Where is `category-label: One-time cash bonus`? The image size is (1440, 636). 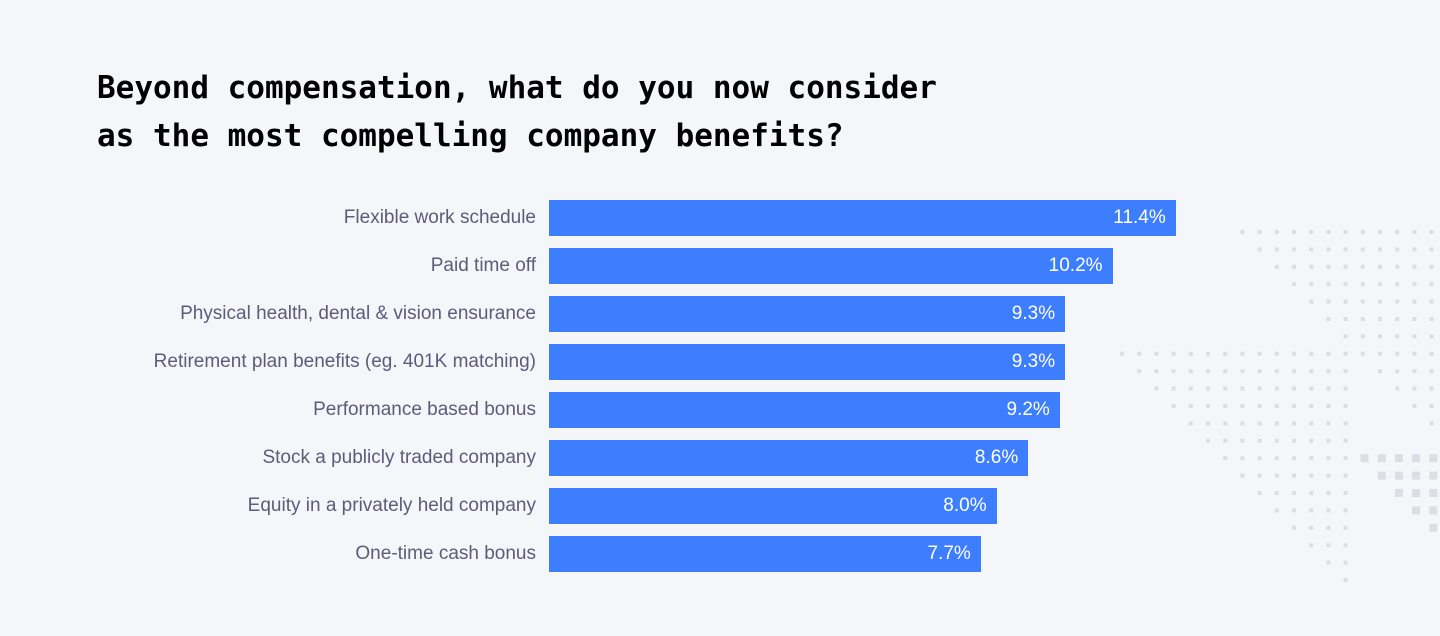 category-label: One-time cash bonus is located at coordinates (445, 553).